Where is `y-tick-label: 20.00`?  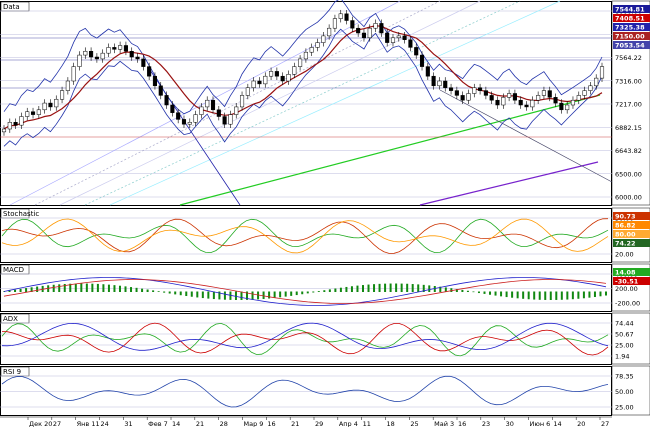
y-tick-label: 20.00 is located at coordinates (624, 255).